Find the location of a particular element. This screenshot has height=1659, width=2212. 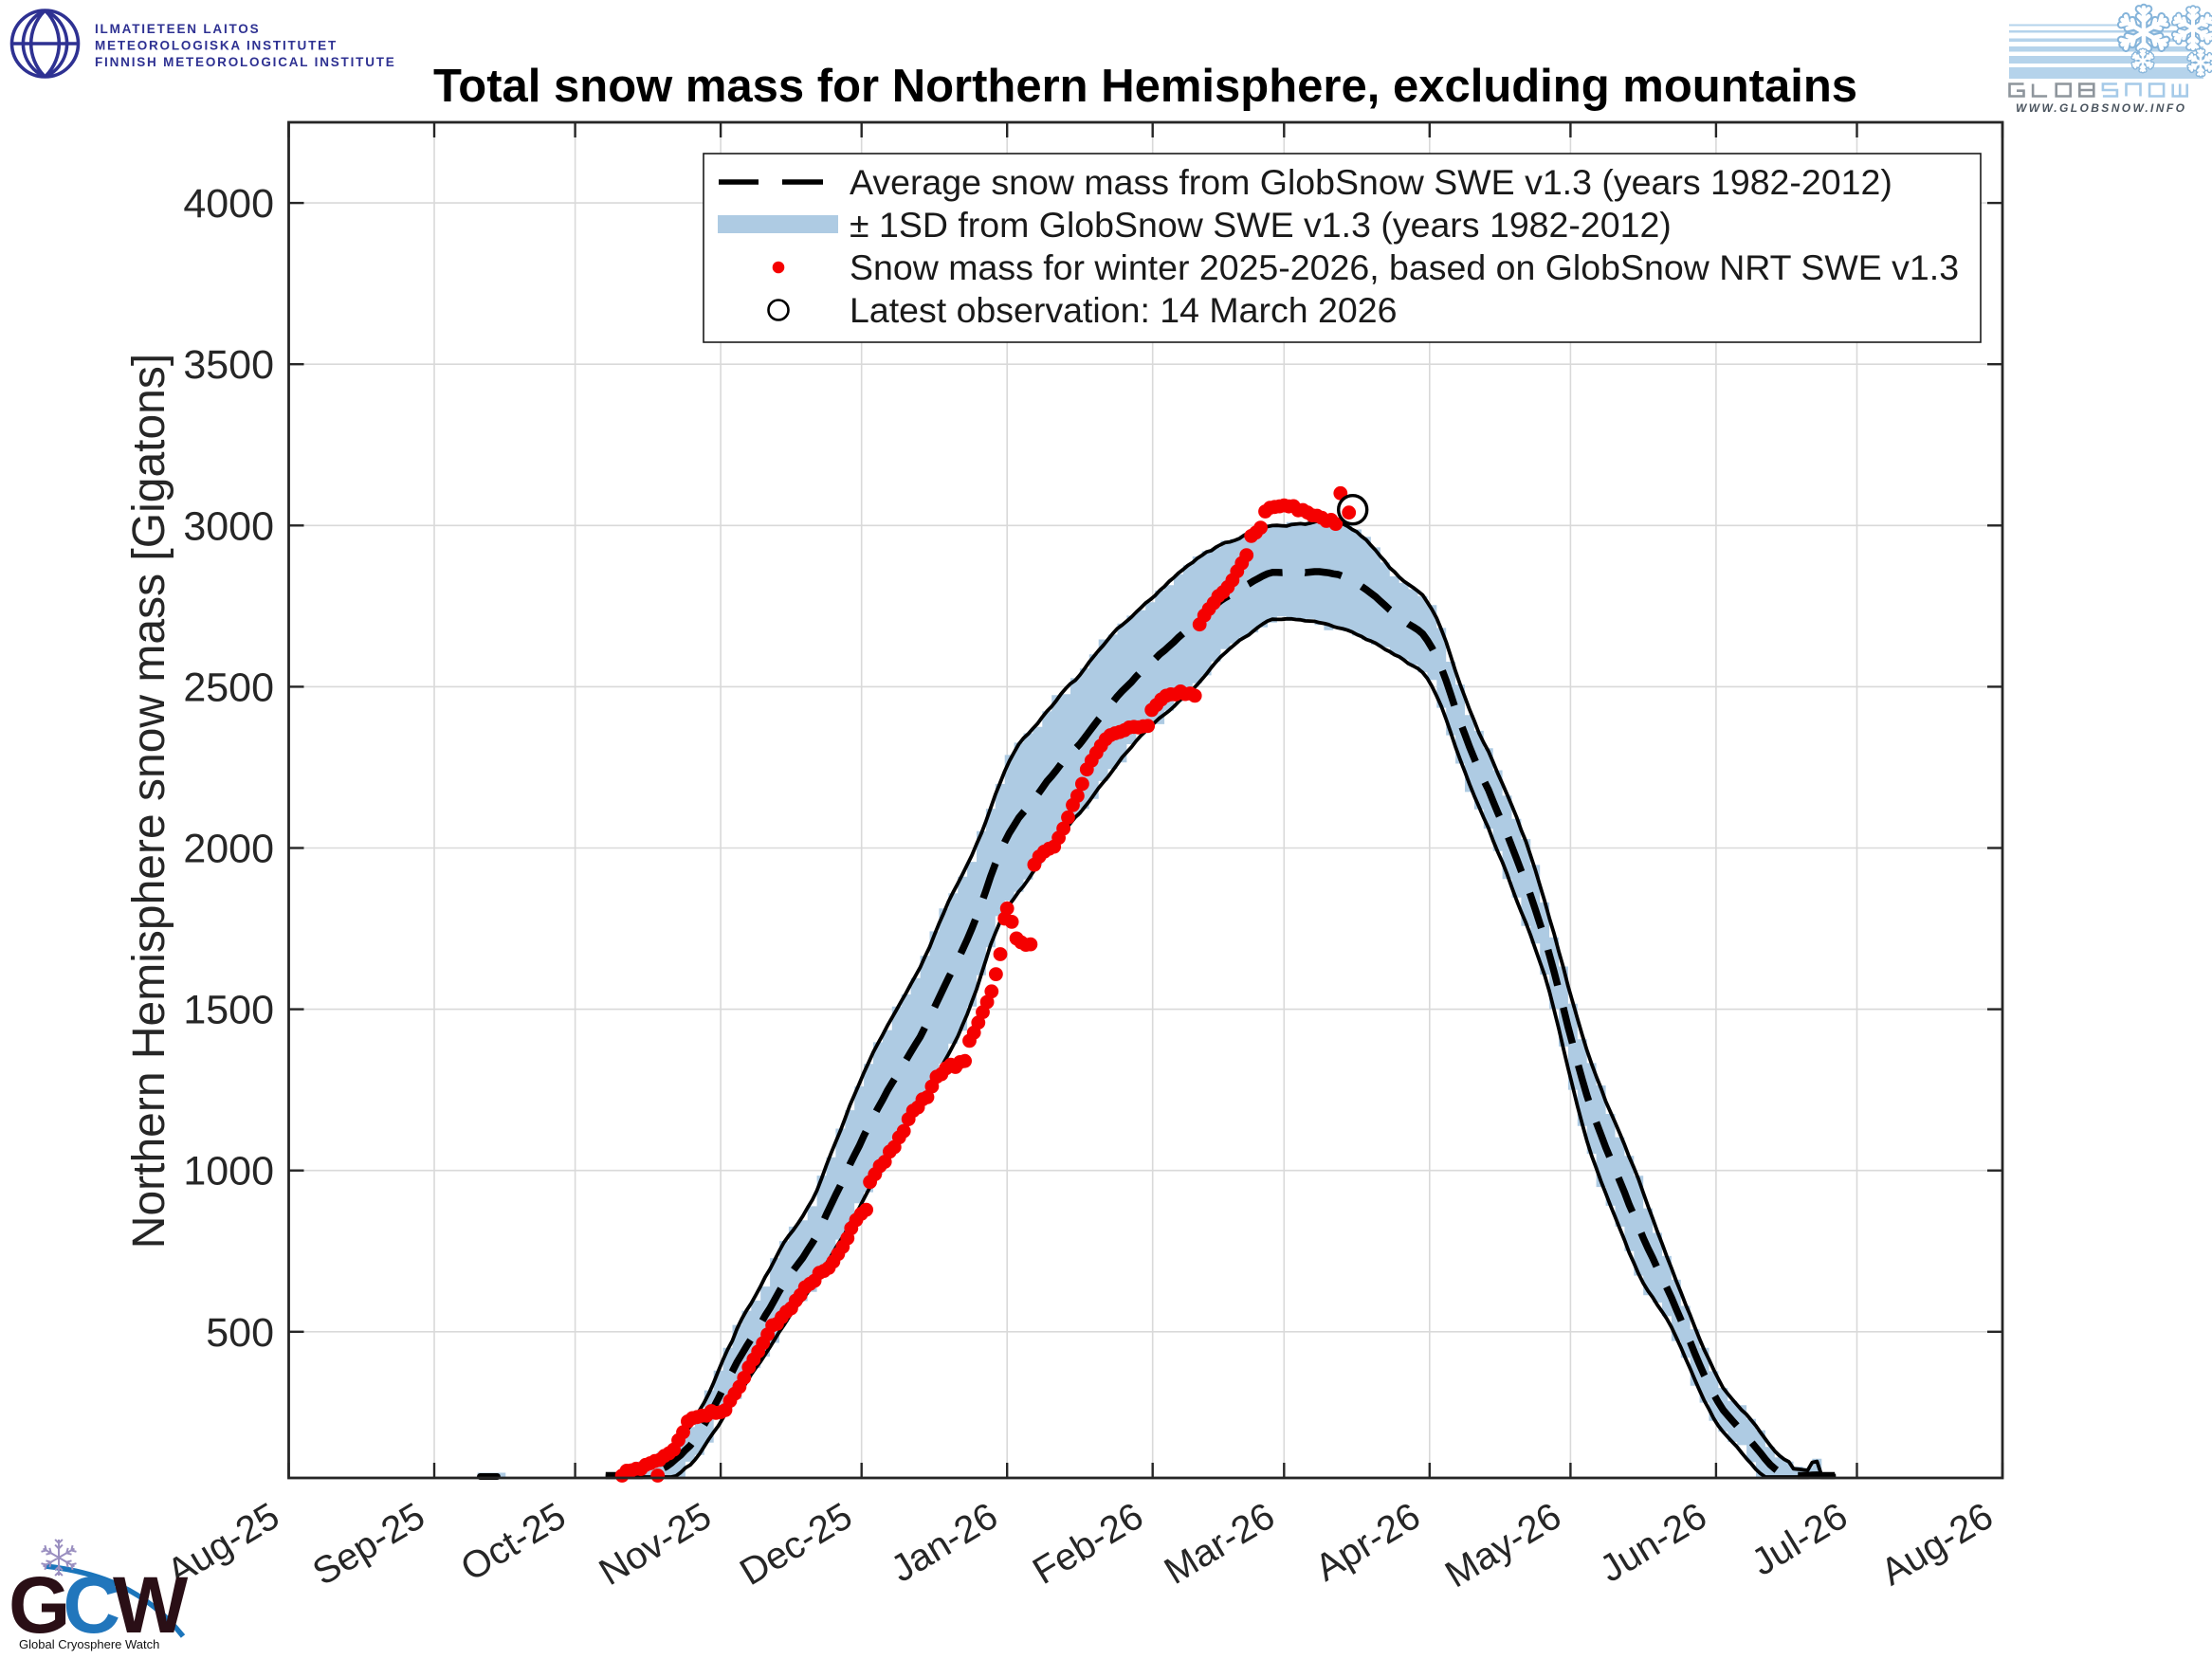

svg-text: 3000 is located at coordinates (228, 526).